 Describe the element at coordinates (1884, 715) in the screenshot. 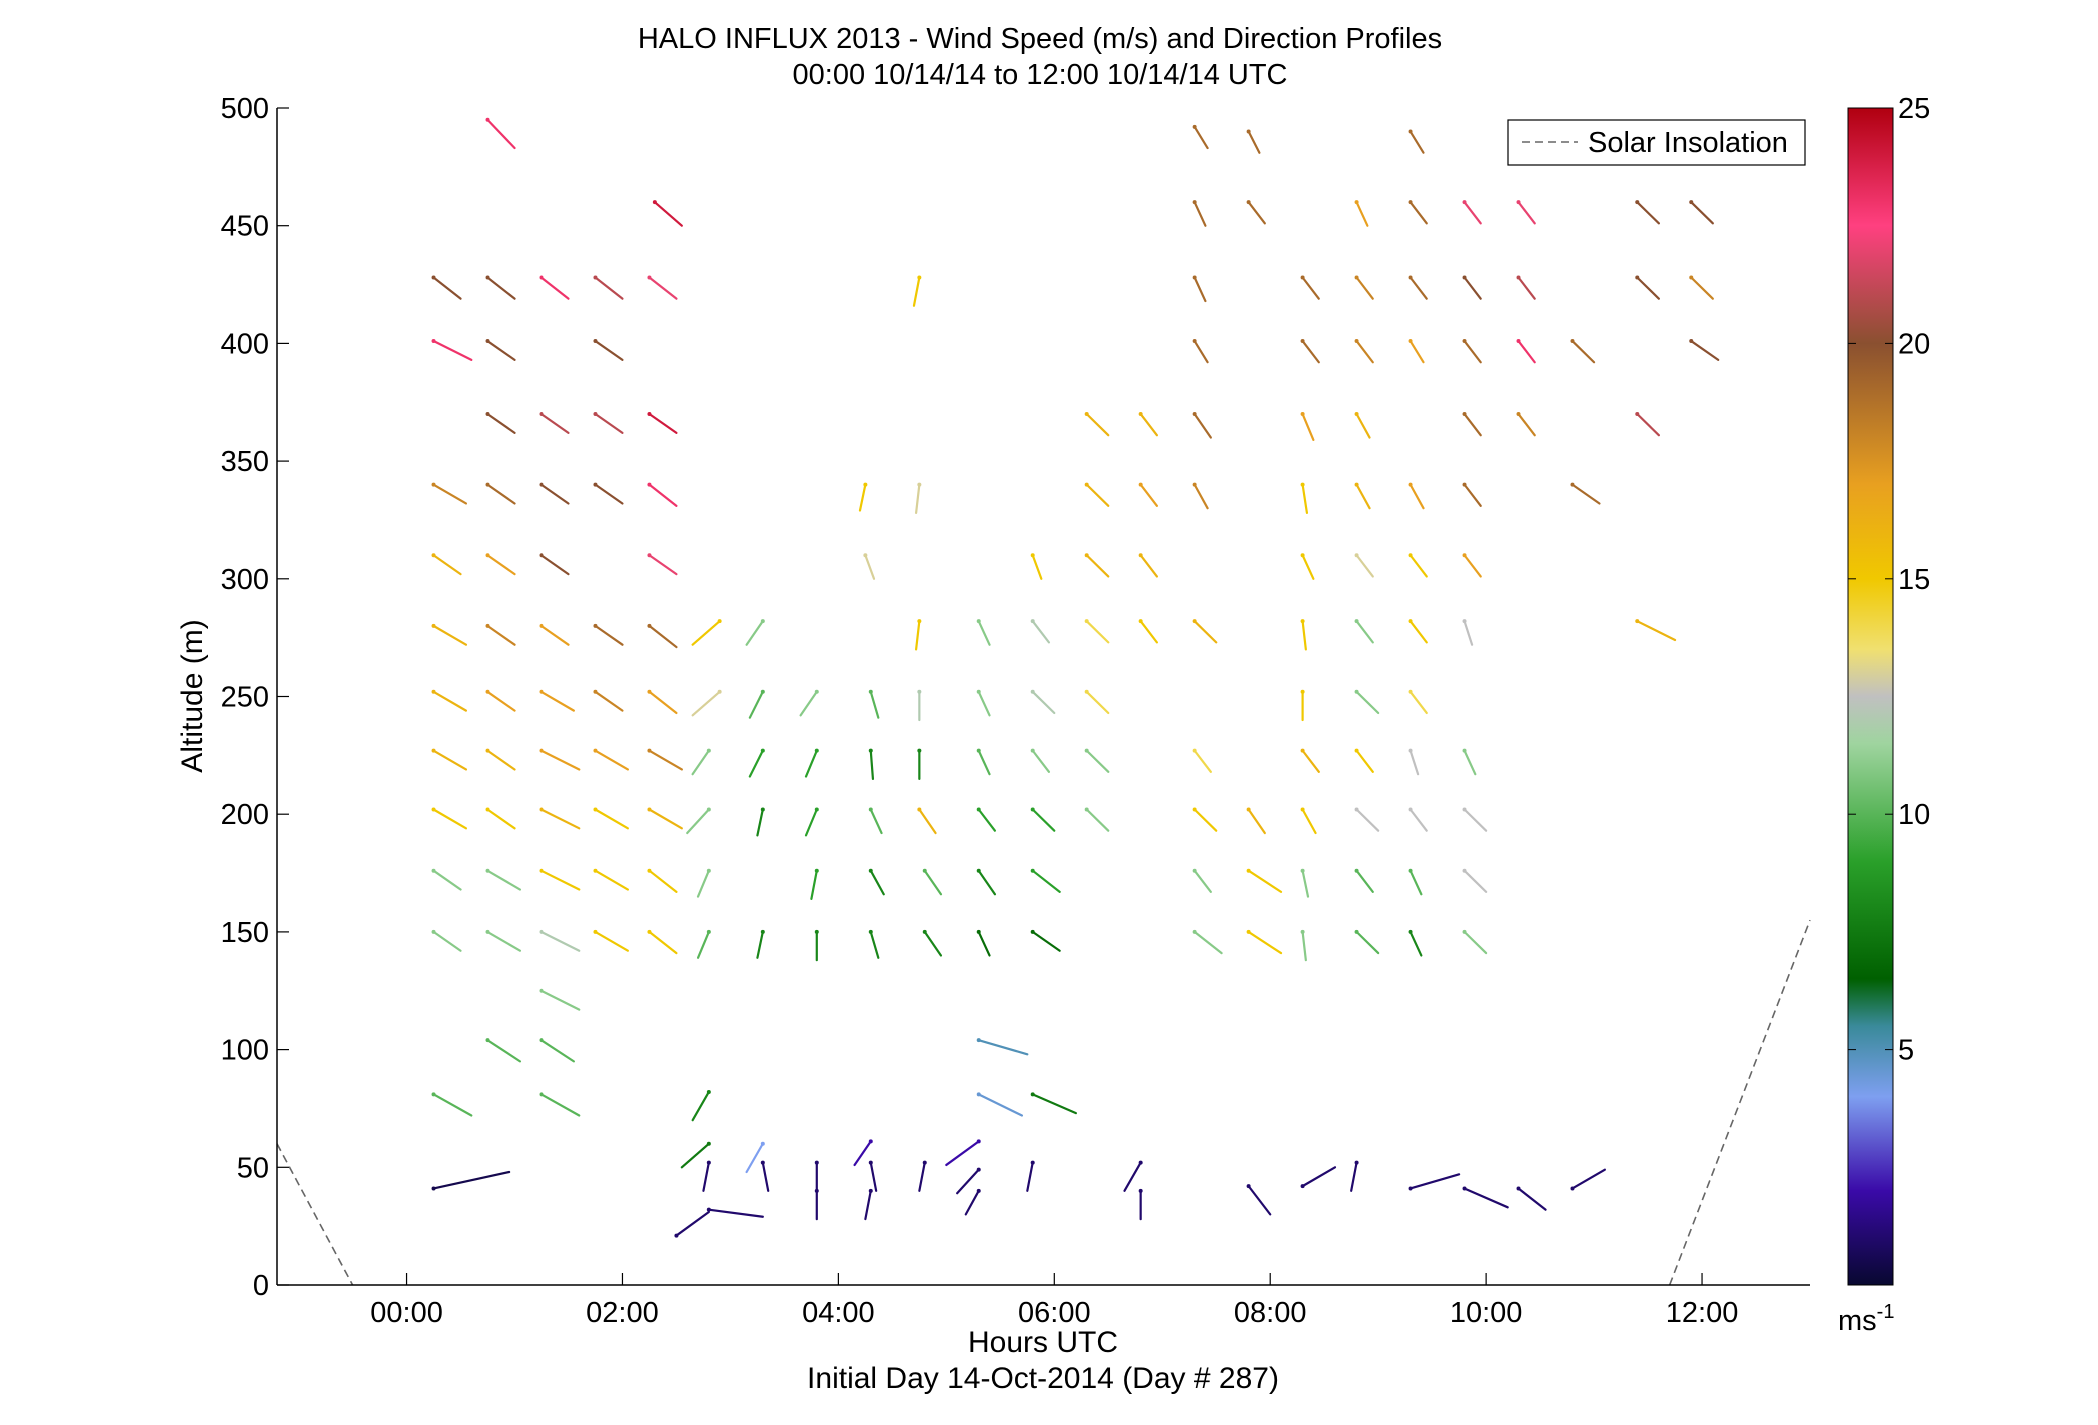

I see `colorbar: 5 10 15 20 25 ms-1` at that location.